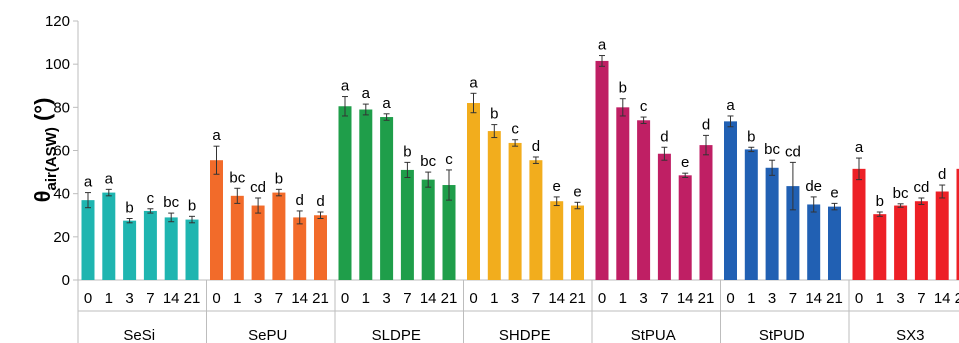  I want to click on y-label-unit: (°), so click(42, 113).